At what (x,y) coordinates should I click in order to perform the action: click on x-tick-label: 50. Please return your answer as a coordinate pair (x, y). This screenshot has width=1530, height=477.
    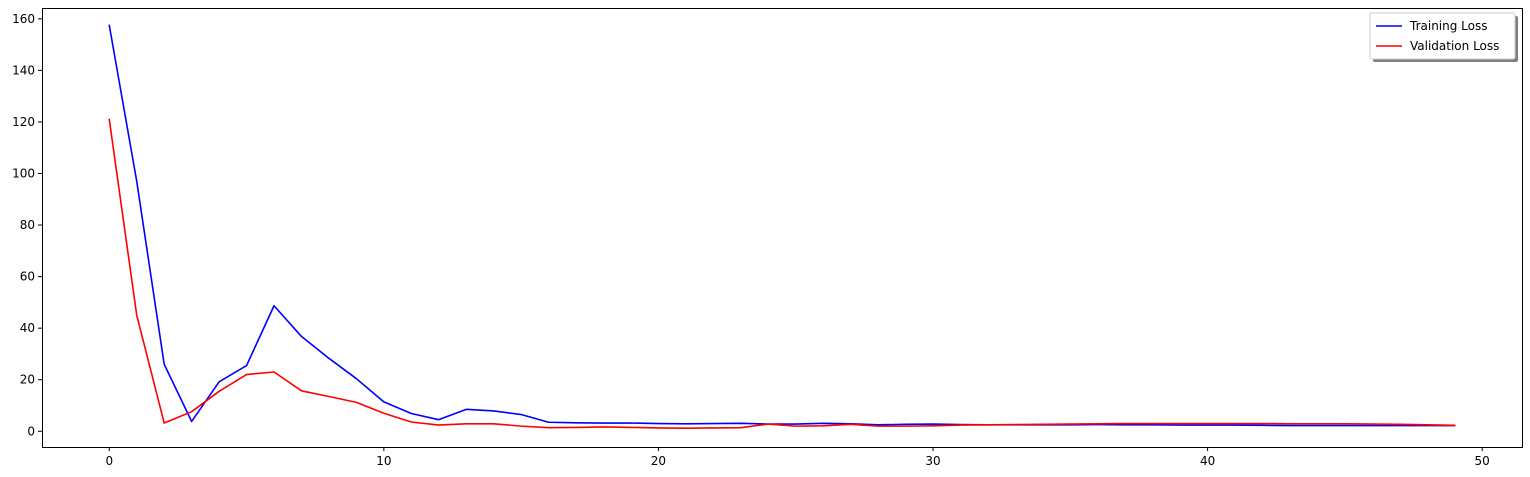
    Looking at the image, I should click on (1482, 461).